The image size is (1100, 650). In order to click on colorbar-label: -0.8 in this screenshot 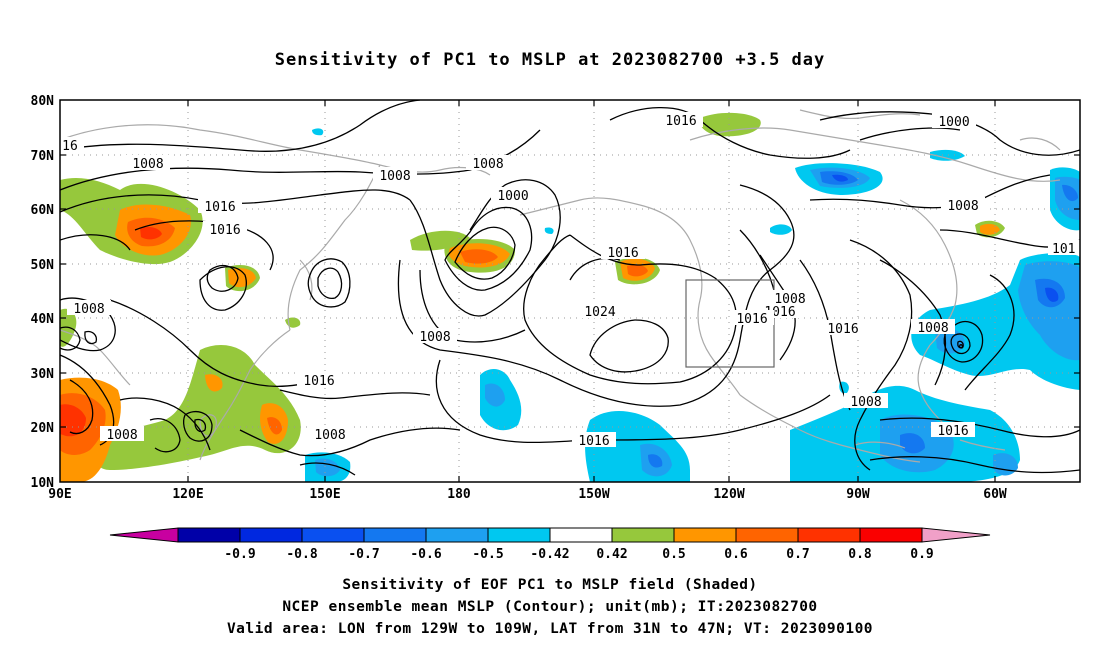, I will do `click(301, 554)`.